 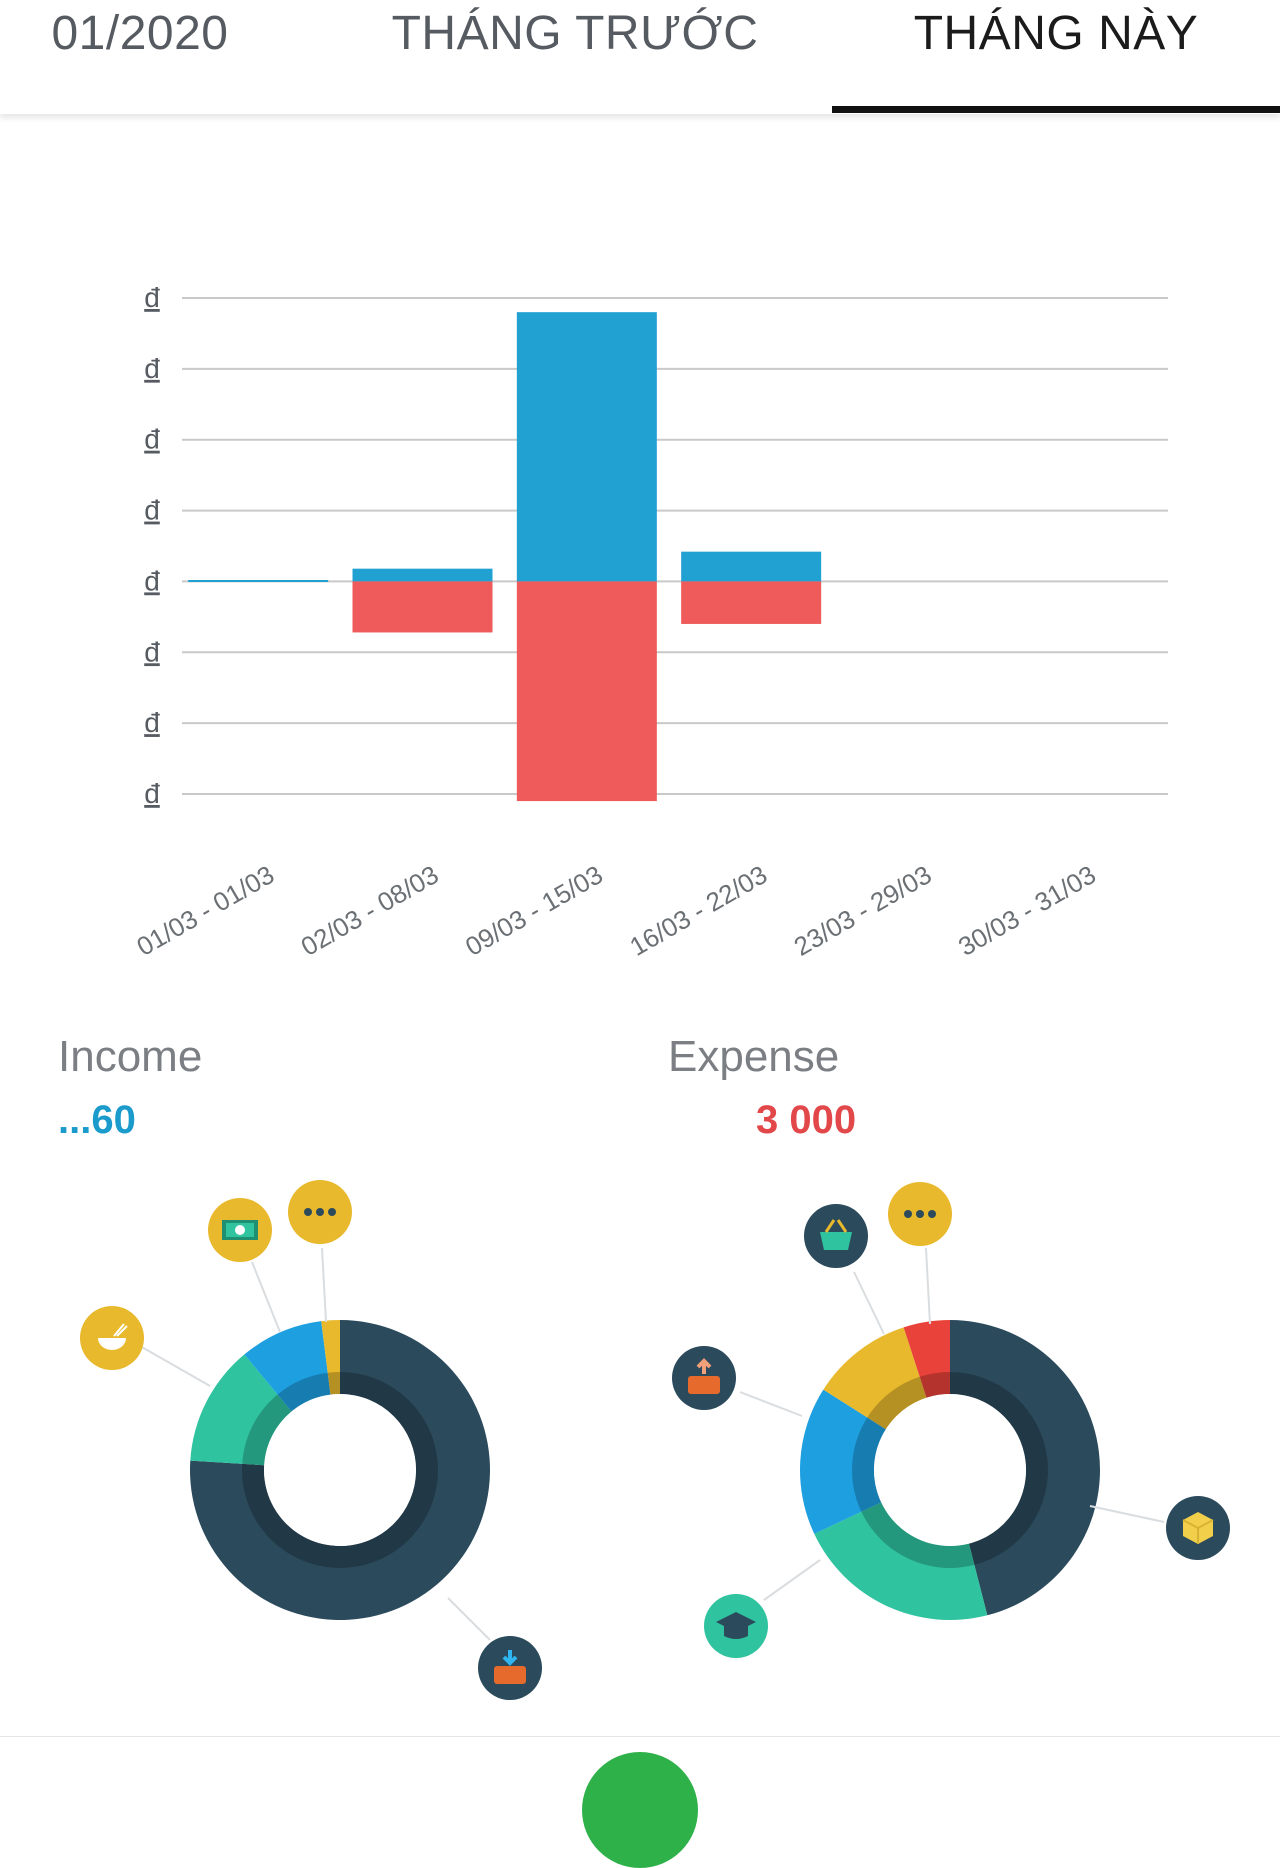 What do you see at coordinates (754, 1056) in the screenshot?
I see `expense-title: Expense` at bounding box center [754, 1056].